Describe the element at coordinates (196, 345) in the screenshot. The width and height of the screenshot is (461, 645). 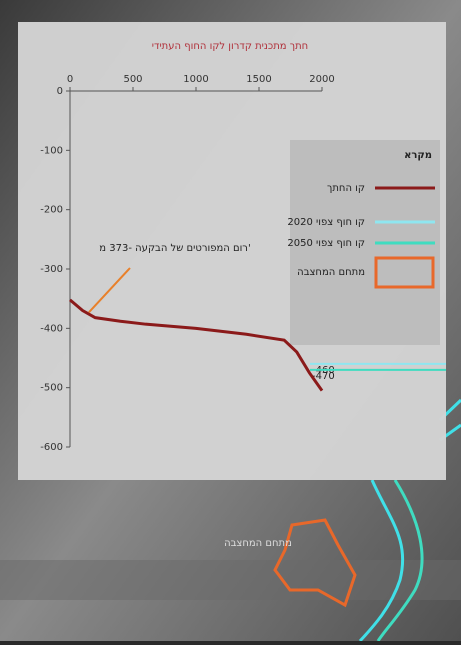
I see `line-series` at that location.